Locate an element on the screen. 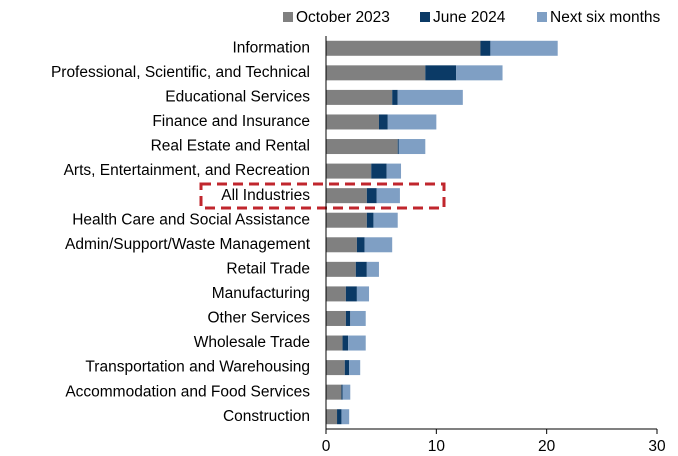 This screenshot has height=456, width=678. x-tick-label: 10 is located at coordinates (437, 446).